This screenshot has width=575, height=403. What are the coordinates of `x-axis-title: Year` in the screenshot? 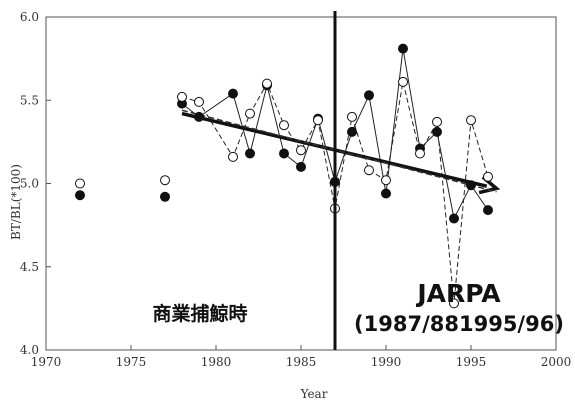 It's located at (314, 394).